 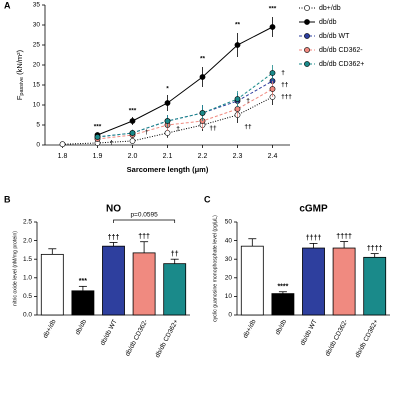 What do you see at coordinates (136, 337) in the screenshot?
I see `x-tick-label: db/db CD362-` at bounding box center [136, 337].